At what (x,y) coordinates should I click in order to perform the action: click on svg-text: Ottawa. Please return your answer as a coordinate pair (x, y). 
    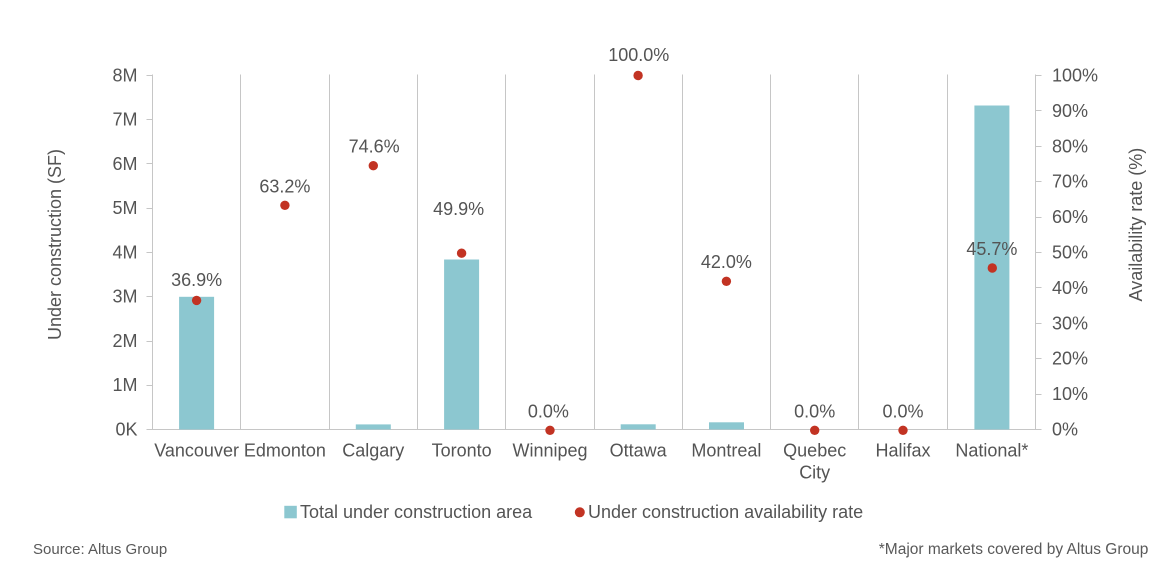
    Looking at the image, I should click on (639, 451).